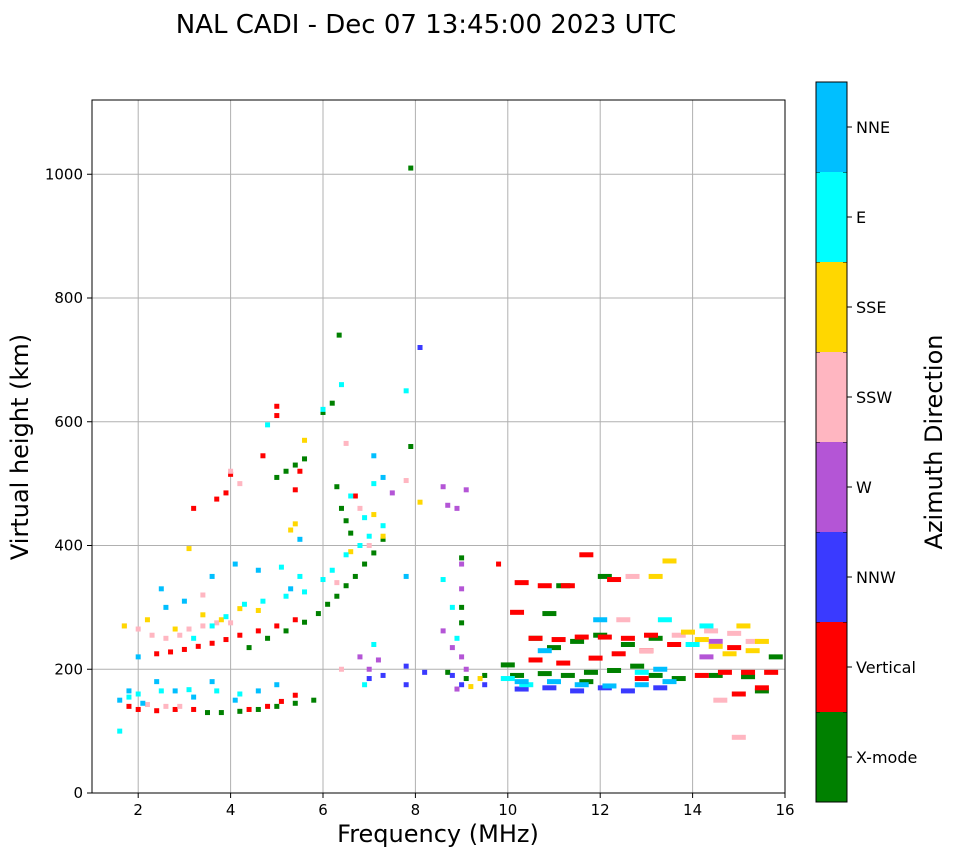  I want to click on colorbar-tick-label: NNW, so click(876, 577).